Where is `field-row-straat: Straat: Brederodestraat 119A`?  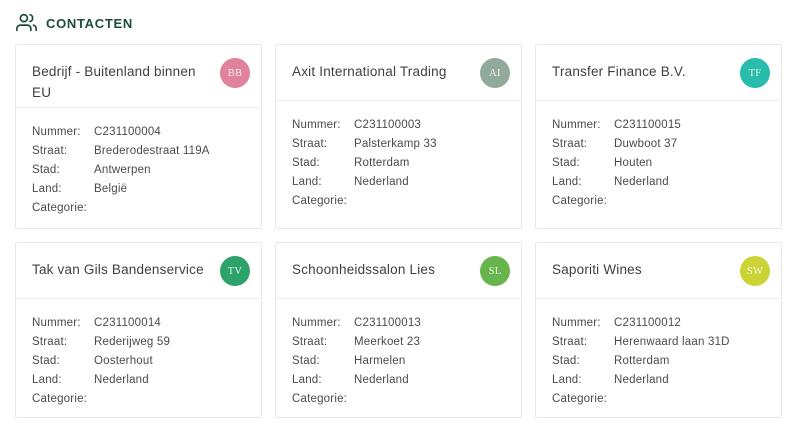 field-row-straat: Straat: Brederodestraat 119A is located at coordinates (138, 151).